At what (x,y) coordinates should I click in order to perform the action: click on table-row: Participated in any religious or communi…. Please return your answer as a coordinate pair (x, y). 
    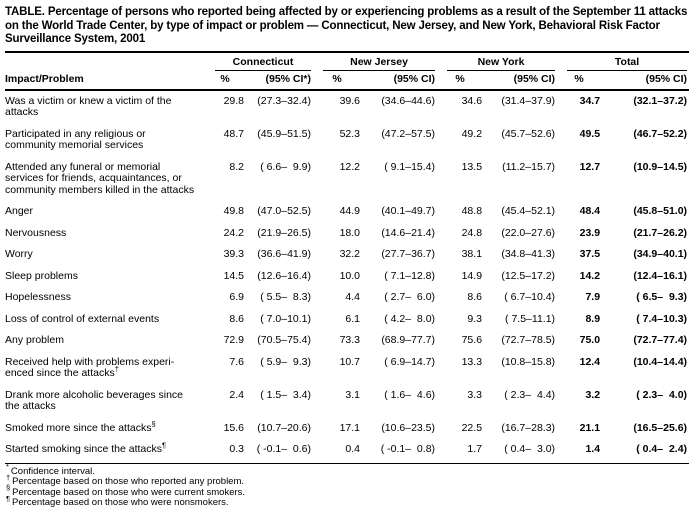
    Looking at the image, I should click on (347, 144).